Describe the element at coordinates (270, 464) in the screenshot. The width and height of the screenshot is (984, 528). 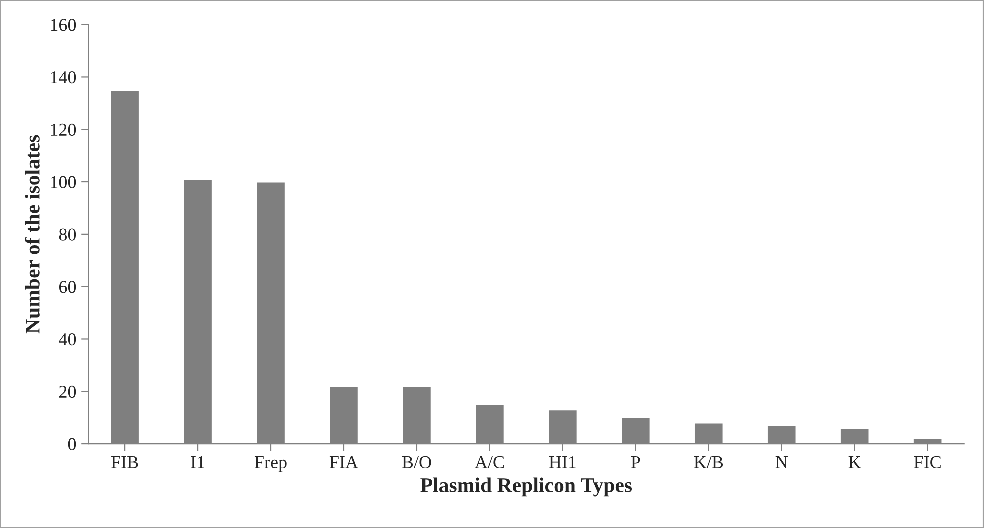
I see `x-tick-label: Frep` at that location.